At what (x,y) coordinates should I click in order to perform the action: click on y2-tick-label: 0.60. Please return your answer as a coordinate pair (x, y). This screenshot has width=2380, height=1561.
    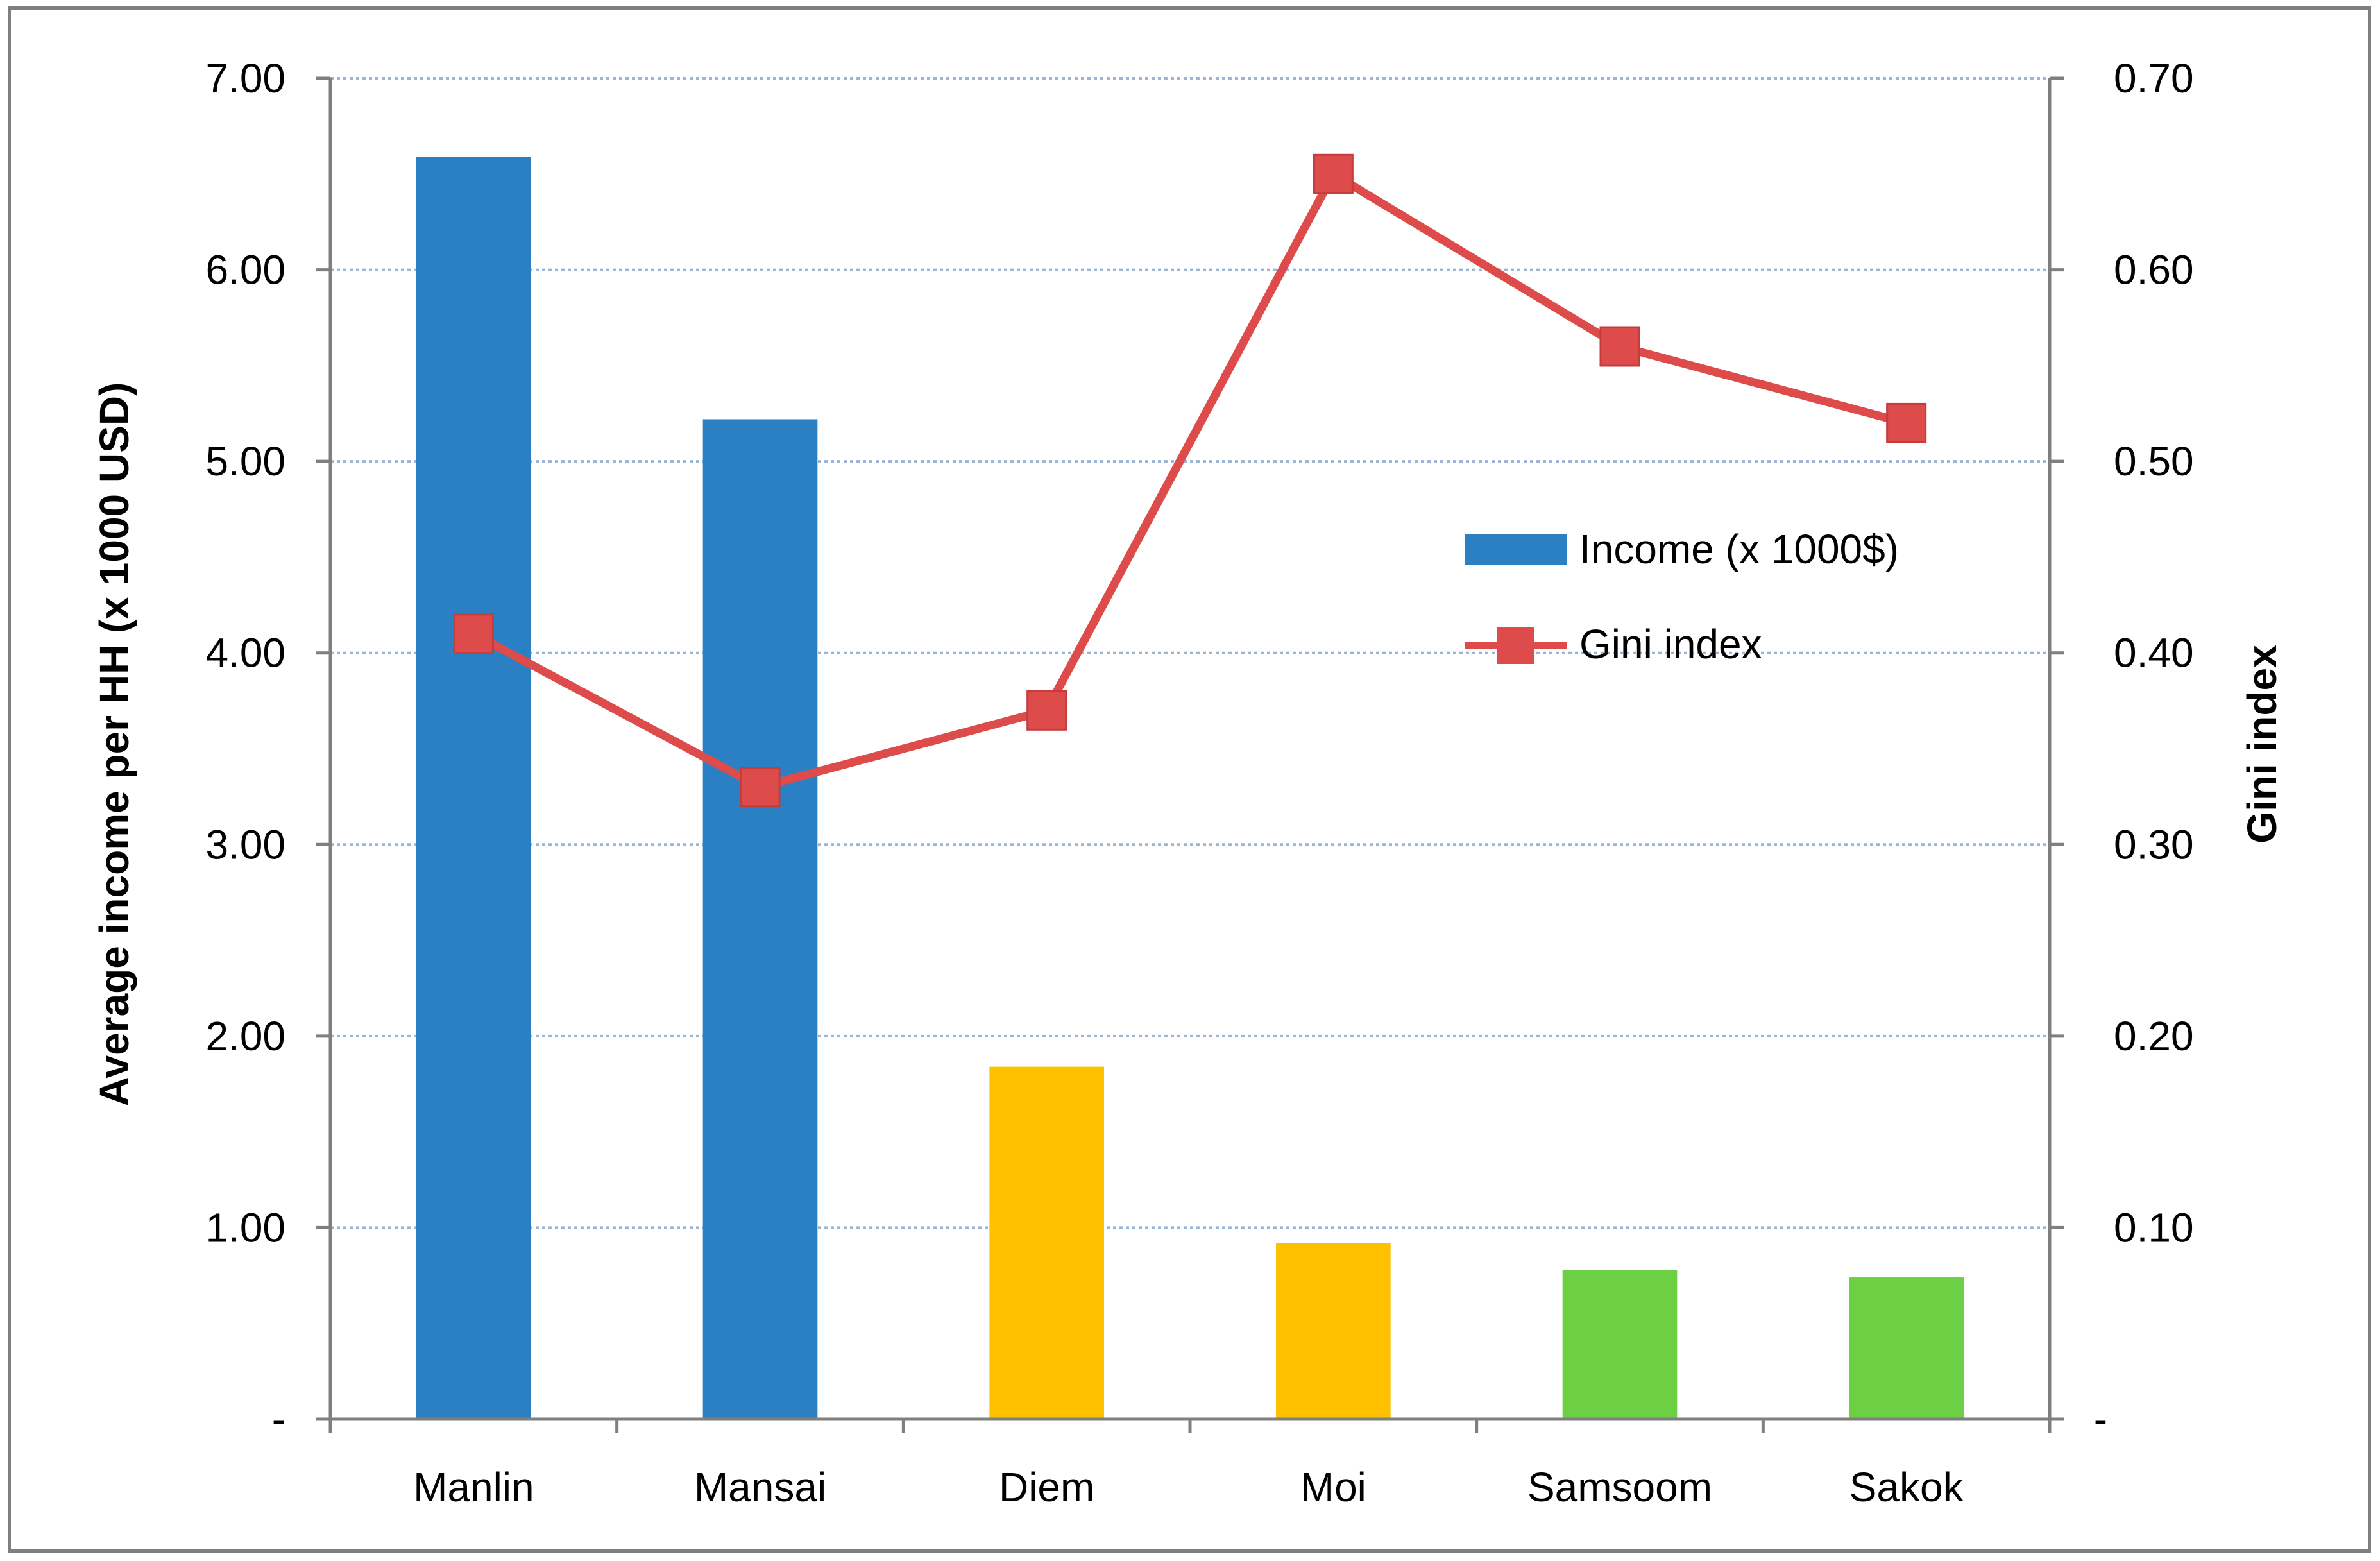
    Looking at the image, I should click on (2154, 270).